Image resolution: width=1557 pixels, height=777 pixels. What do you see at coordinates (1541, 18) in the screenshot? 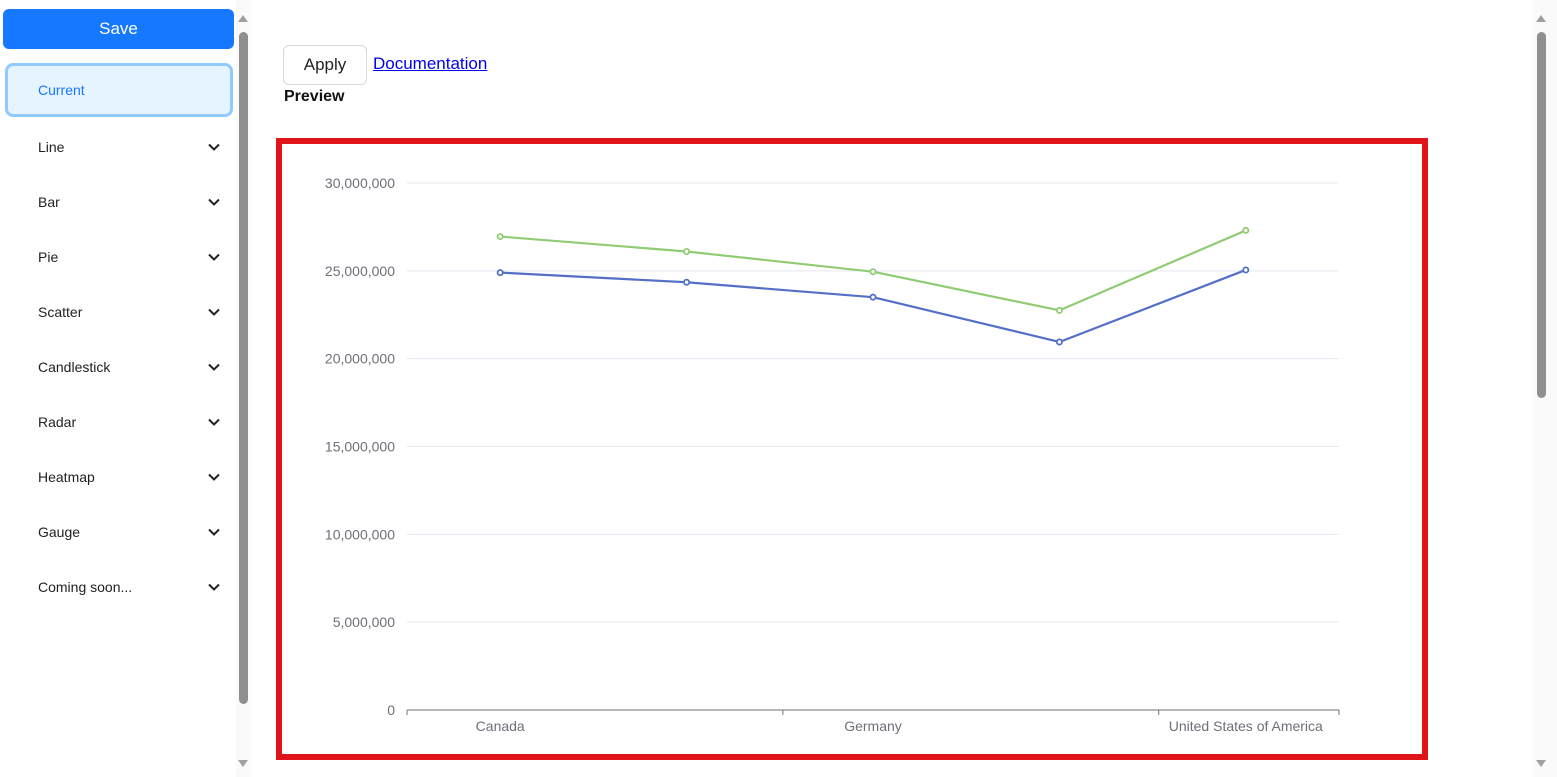
I see `main-scroll-up-icon` at bounding box center [1541, 18].